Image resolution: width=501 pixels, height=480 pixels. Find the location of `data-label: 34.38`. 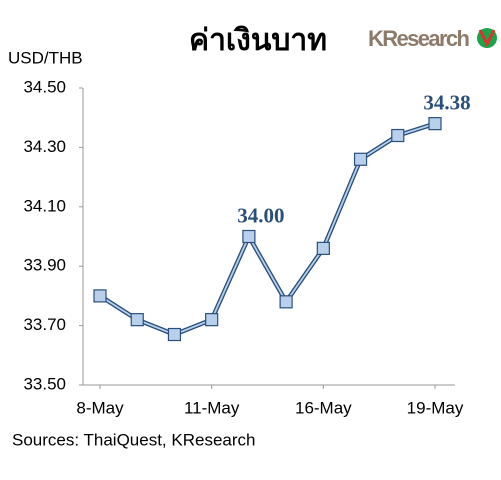

data-label: 34.38 is located at coordinates (446, 102).